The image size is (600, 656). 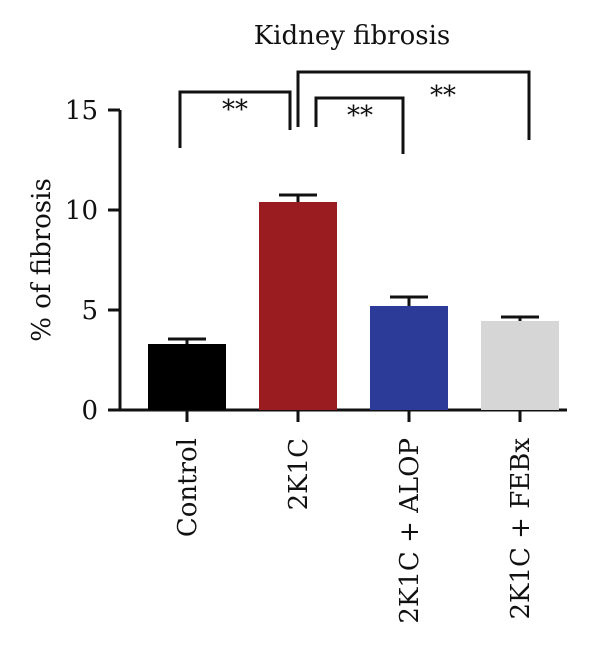 I want to click on y-tick-label: 5, so click(x=89, y=311).